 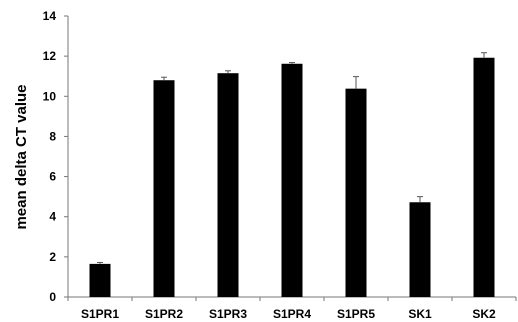 What do you see at coordinates (164, 188) in the screenshot?
I see `bar-s1pr2` at bounding box center [164, 188].